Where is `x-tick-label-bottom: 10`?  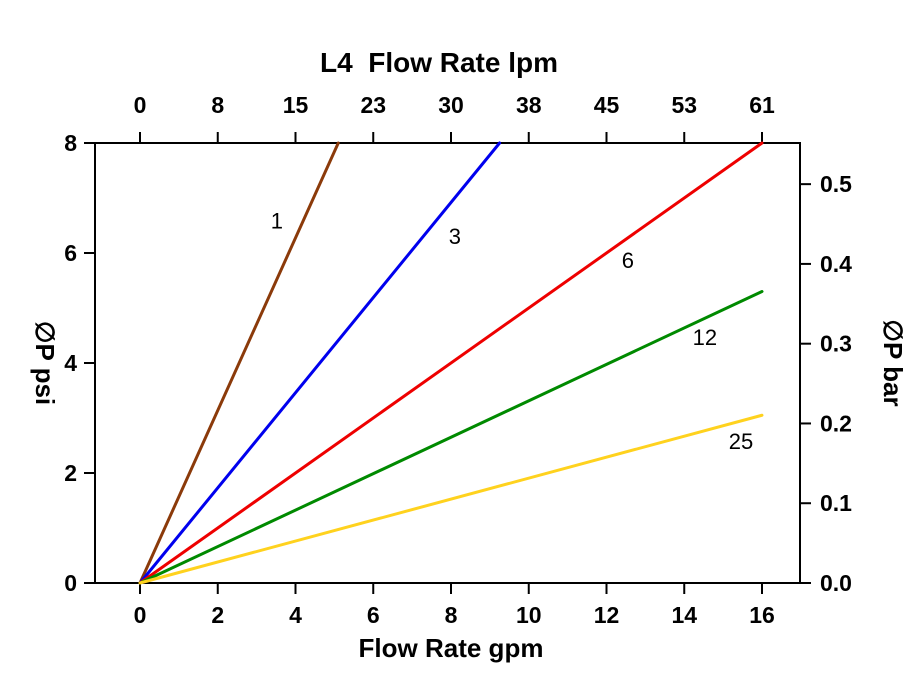
x-tick-label-bottom: 10 is located at coordinates (529, 615).